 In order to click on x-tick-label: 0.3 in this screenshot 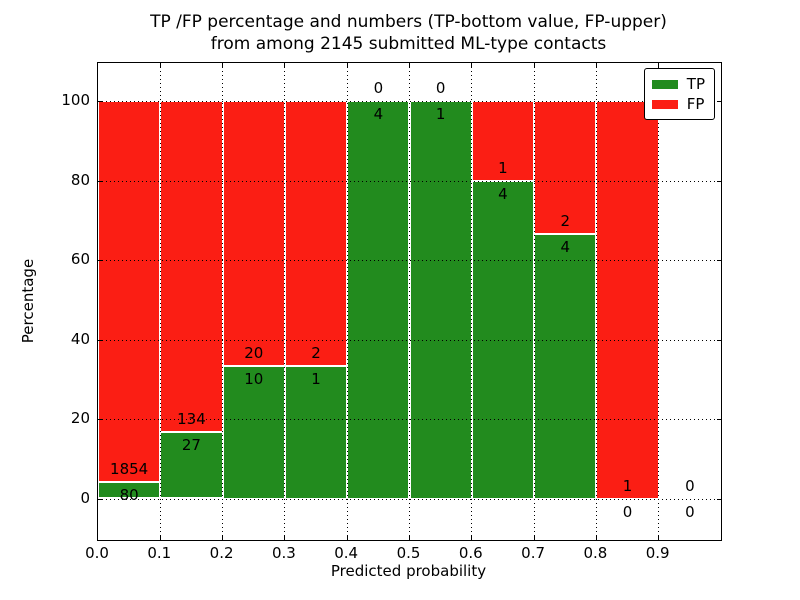, I will do `click(283, 553)`.